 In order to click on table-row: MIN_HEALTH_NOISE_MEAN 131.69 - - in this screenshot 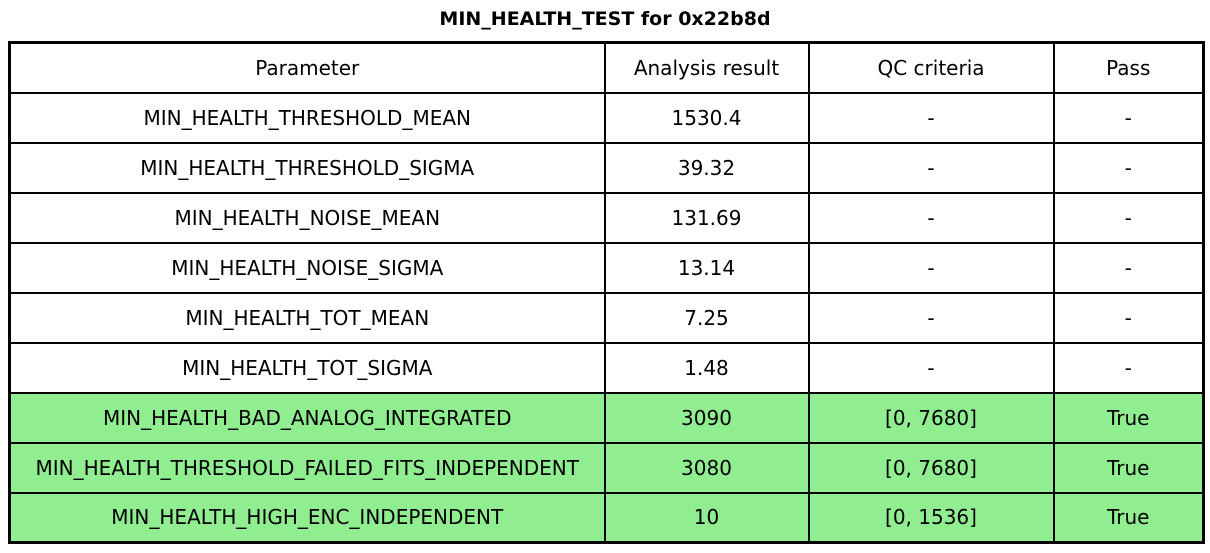, I will do `click(606, 217)`.